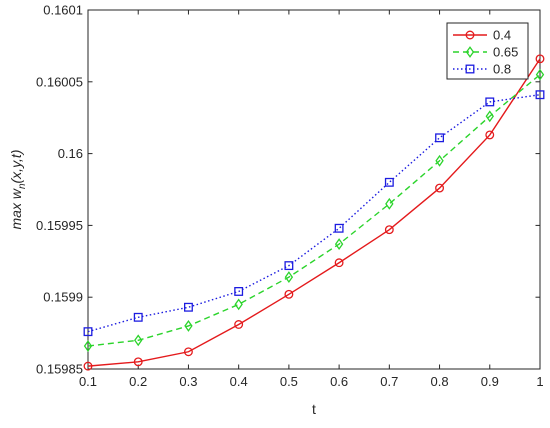 The image size is (550, 428). What do you see at coordinates (70, 153) in the screenshot?
I see `y-tick-label: 0.16` at bounding box center [70, 153].